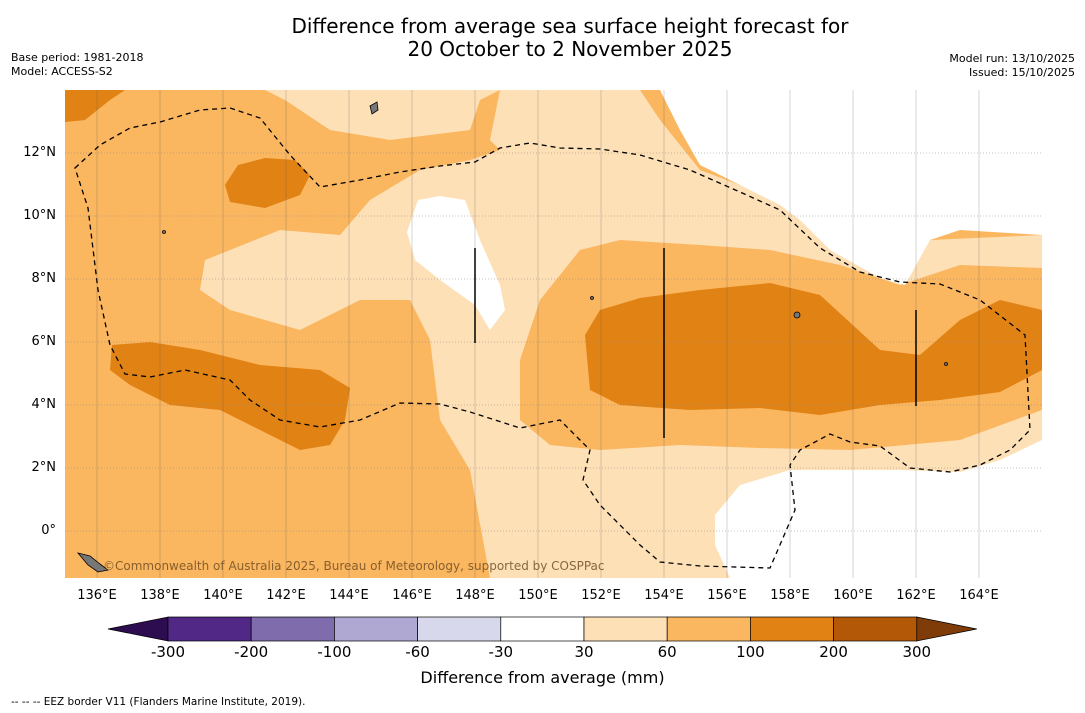 The width and height of the screenshot is (1085, 713). What do you see at coordinates (456, 263) in the screenshot?
I see `field-neutral-north` at bounding box center [456, 263].